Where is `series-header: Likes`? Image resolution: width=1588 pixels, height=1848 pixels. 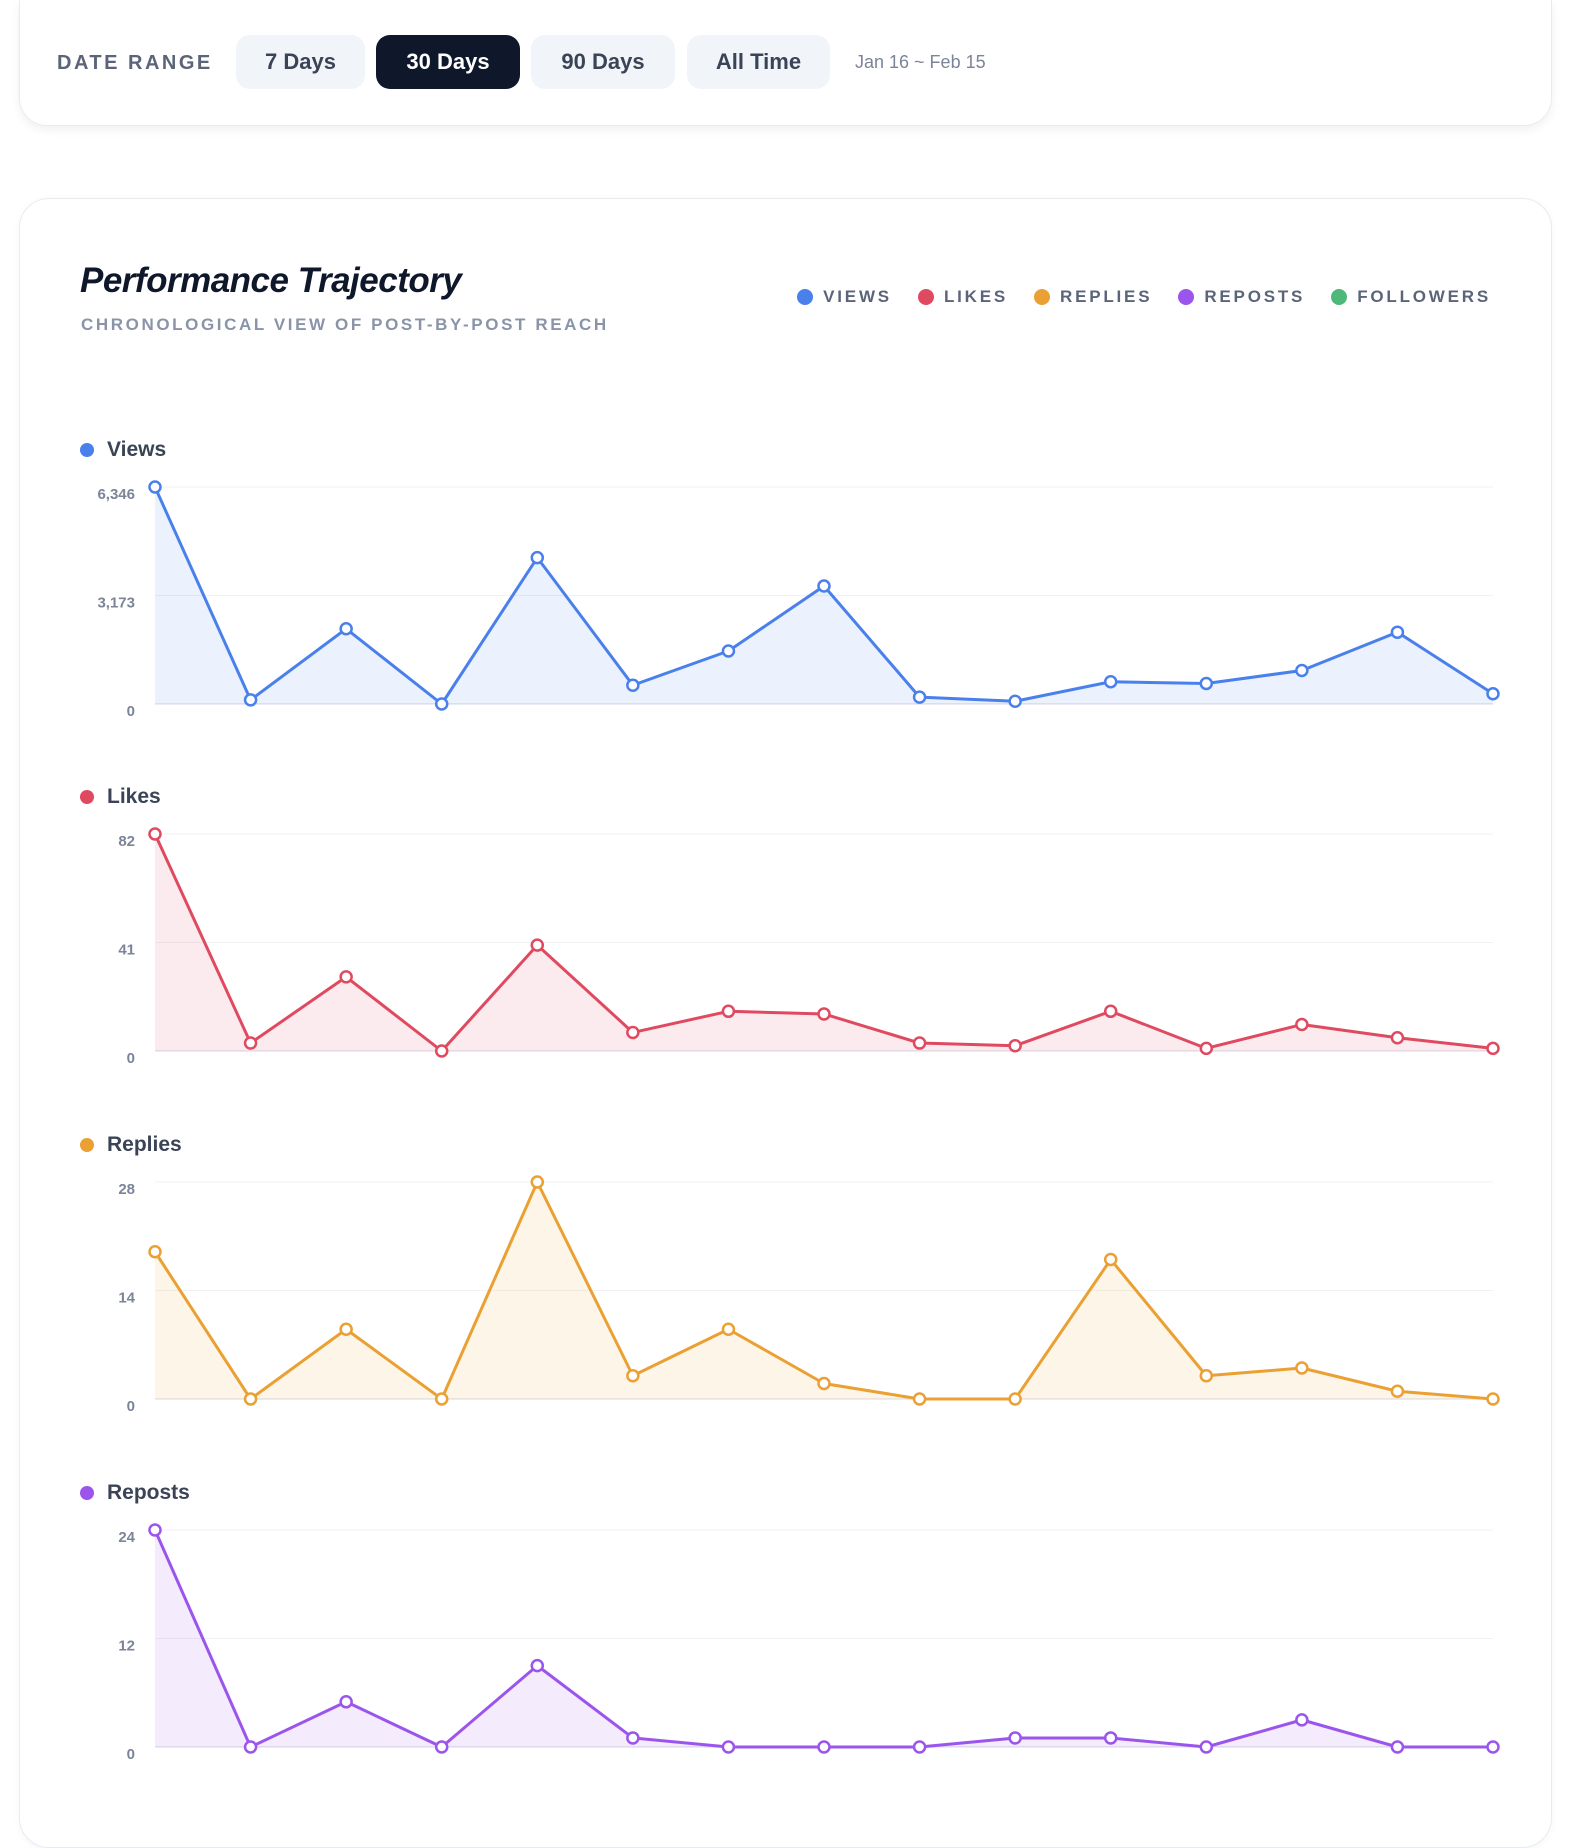
series-header: Likes is located at coordinates (120, 797).